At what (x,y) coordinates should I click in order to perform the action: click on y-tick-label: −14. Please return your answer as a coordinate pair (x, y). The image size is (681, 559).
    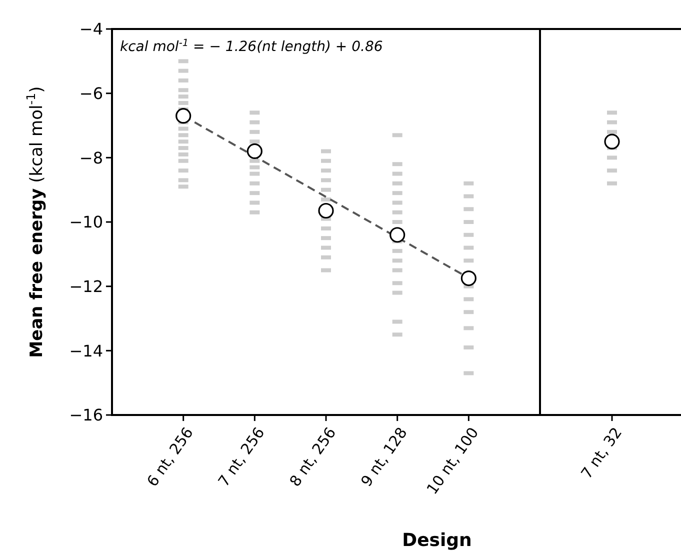
    Looking at the image, I should click on (86, 350).